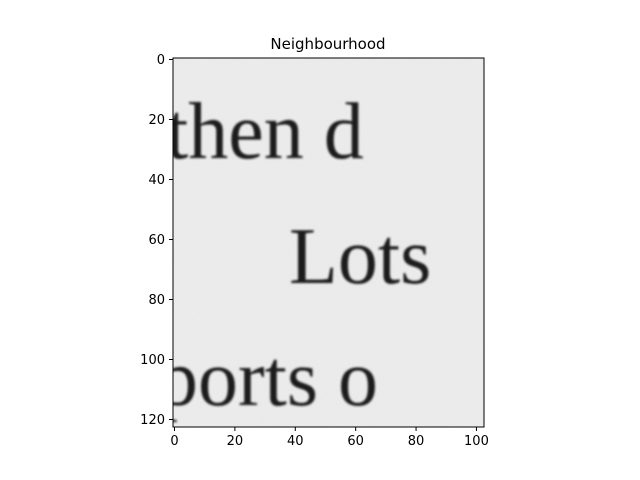  I want to click on image-text-line: Lots, so click(360, 257).